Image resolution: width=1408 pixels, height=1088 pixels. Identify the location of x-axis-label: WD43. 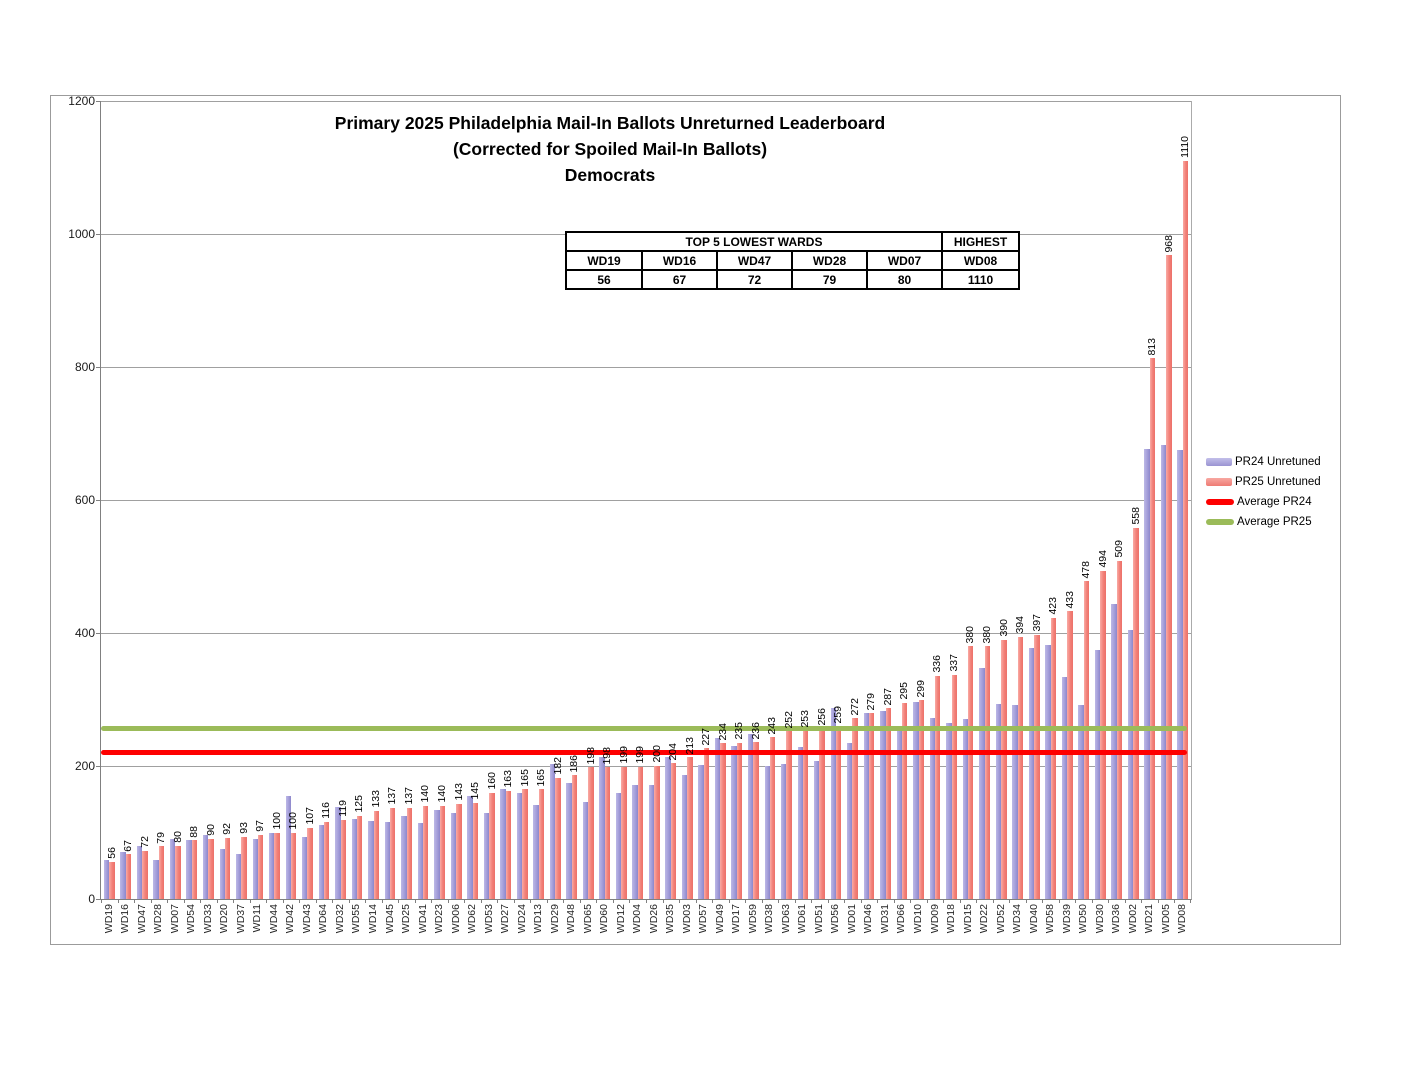
(306, 919).